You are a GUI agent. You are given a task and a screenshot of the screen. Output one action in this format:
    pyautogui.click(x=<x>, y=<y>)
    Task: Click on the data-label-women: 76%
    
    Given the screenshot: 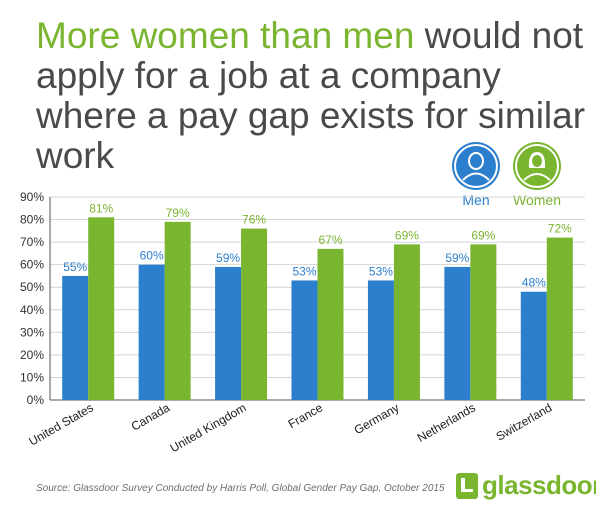 What is the action you would take?
    pyautogui.click(x=254, y=220)
    